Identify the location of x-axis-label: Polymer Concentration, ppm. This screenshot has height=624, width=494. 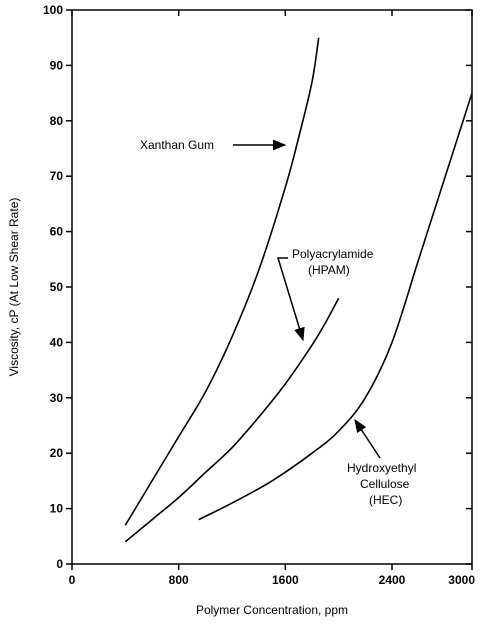
(272, 610).